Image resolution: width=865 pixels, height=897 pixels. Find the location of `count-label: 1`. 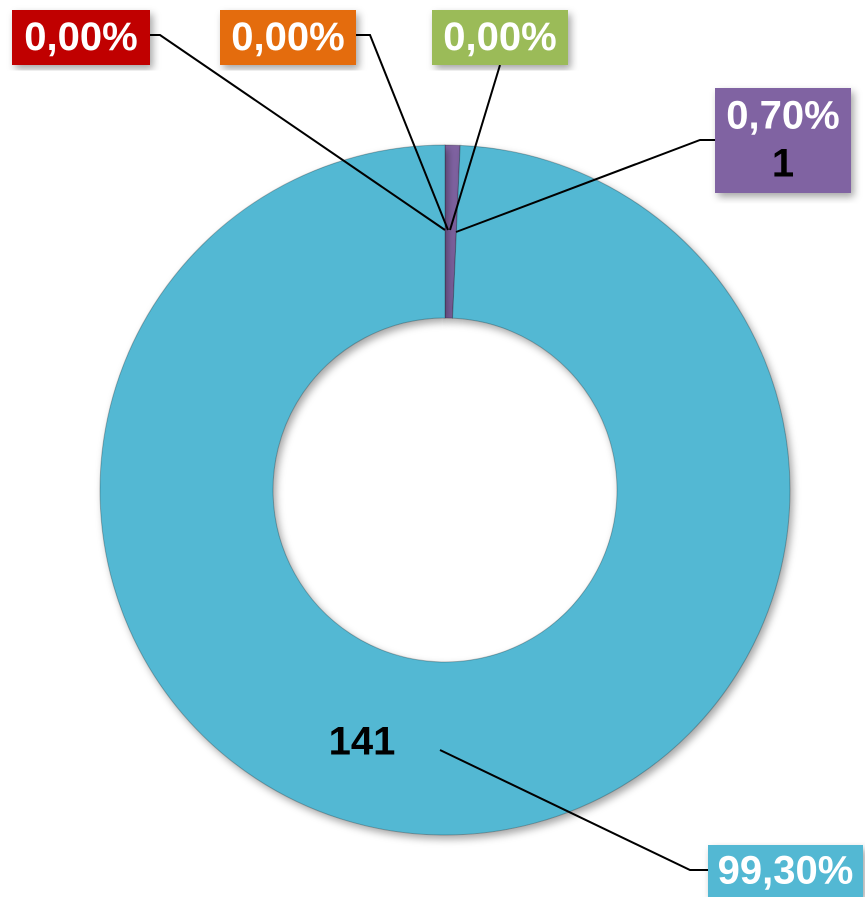

count-label: 1 is located at coordinates (783, 164).